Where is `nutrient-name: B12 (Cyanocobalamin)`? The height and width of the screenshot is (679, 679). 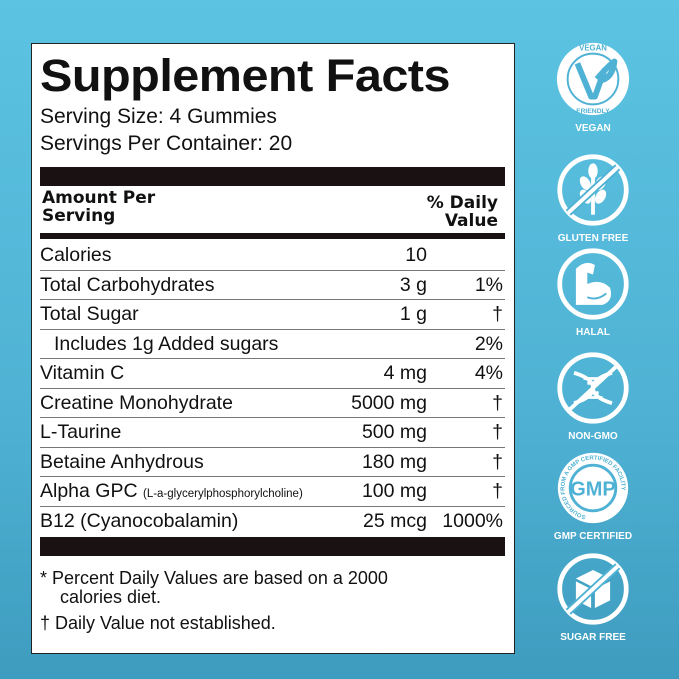 nutrient-name: B12 (Cyanocobalamin) is located at coordinates (139, 521).